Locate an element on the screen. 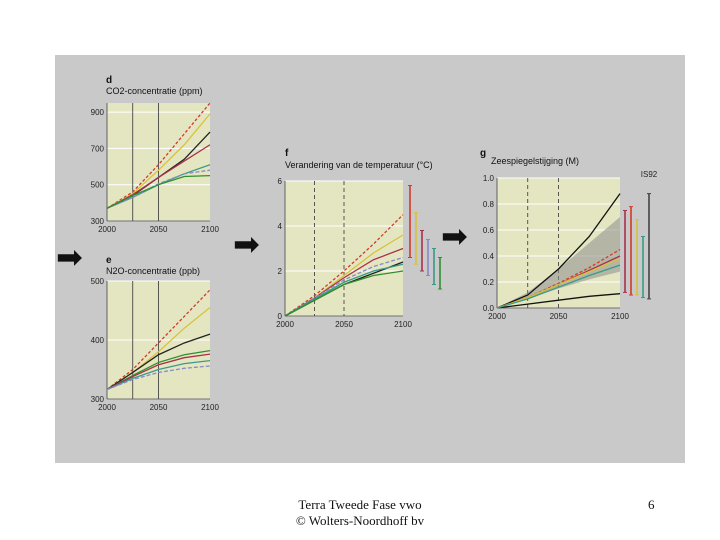  chart-d: 300 500 700 900 2000 2050 2100 is located at coordinates (155, 168).